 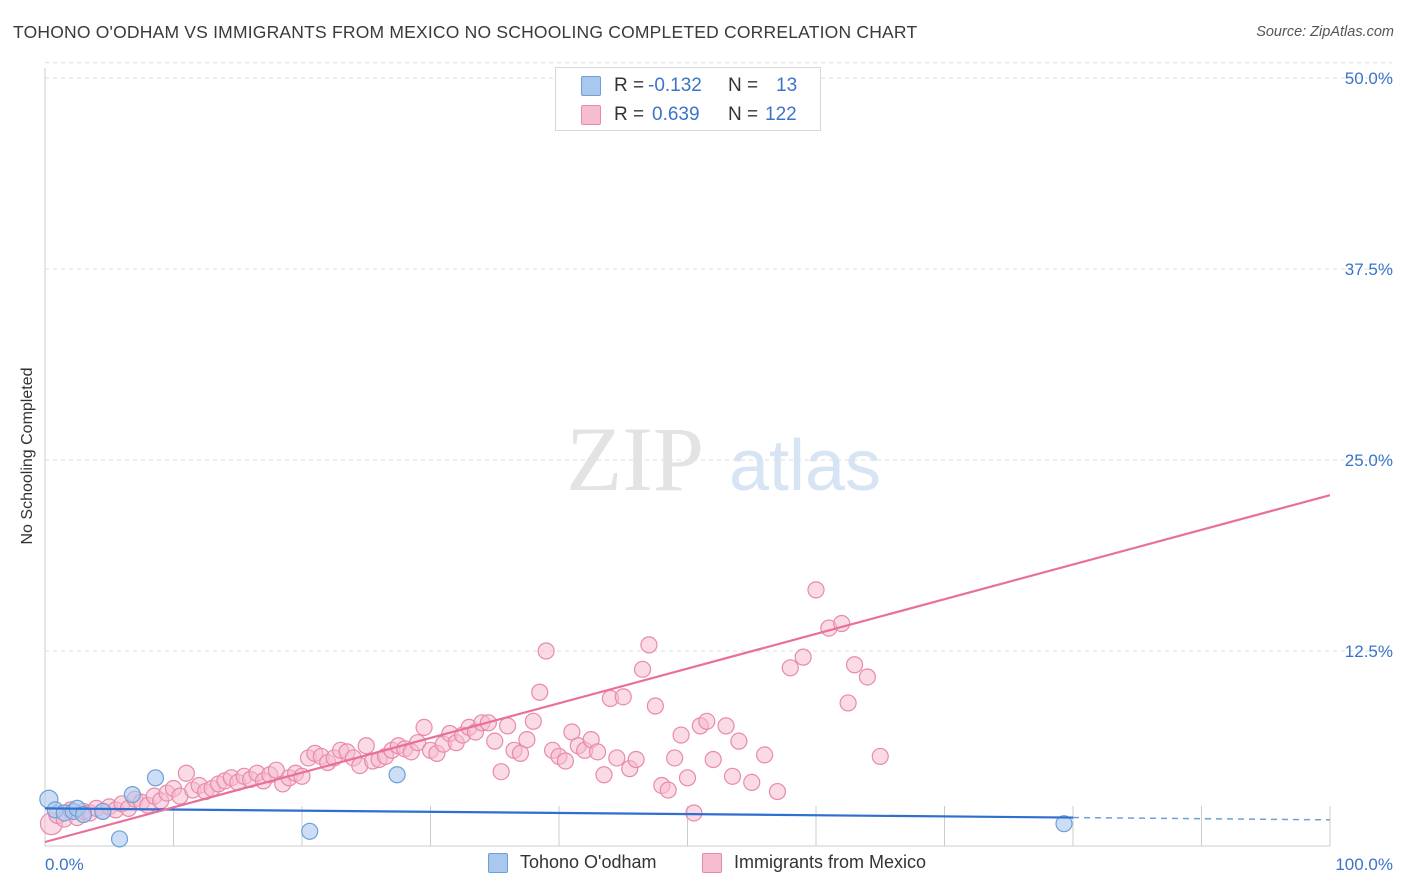 I want to click on legend-n-value: 13, so click(x=787, y=85).